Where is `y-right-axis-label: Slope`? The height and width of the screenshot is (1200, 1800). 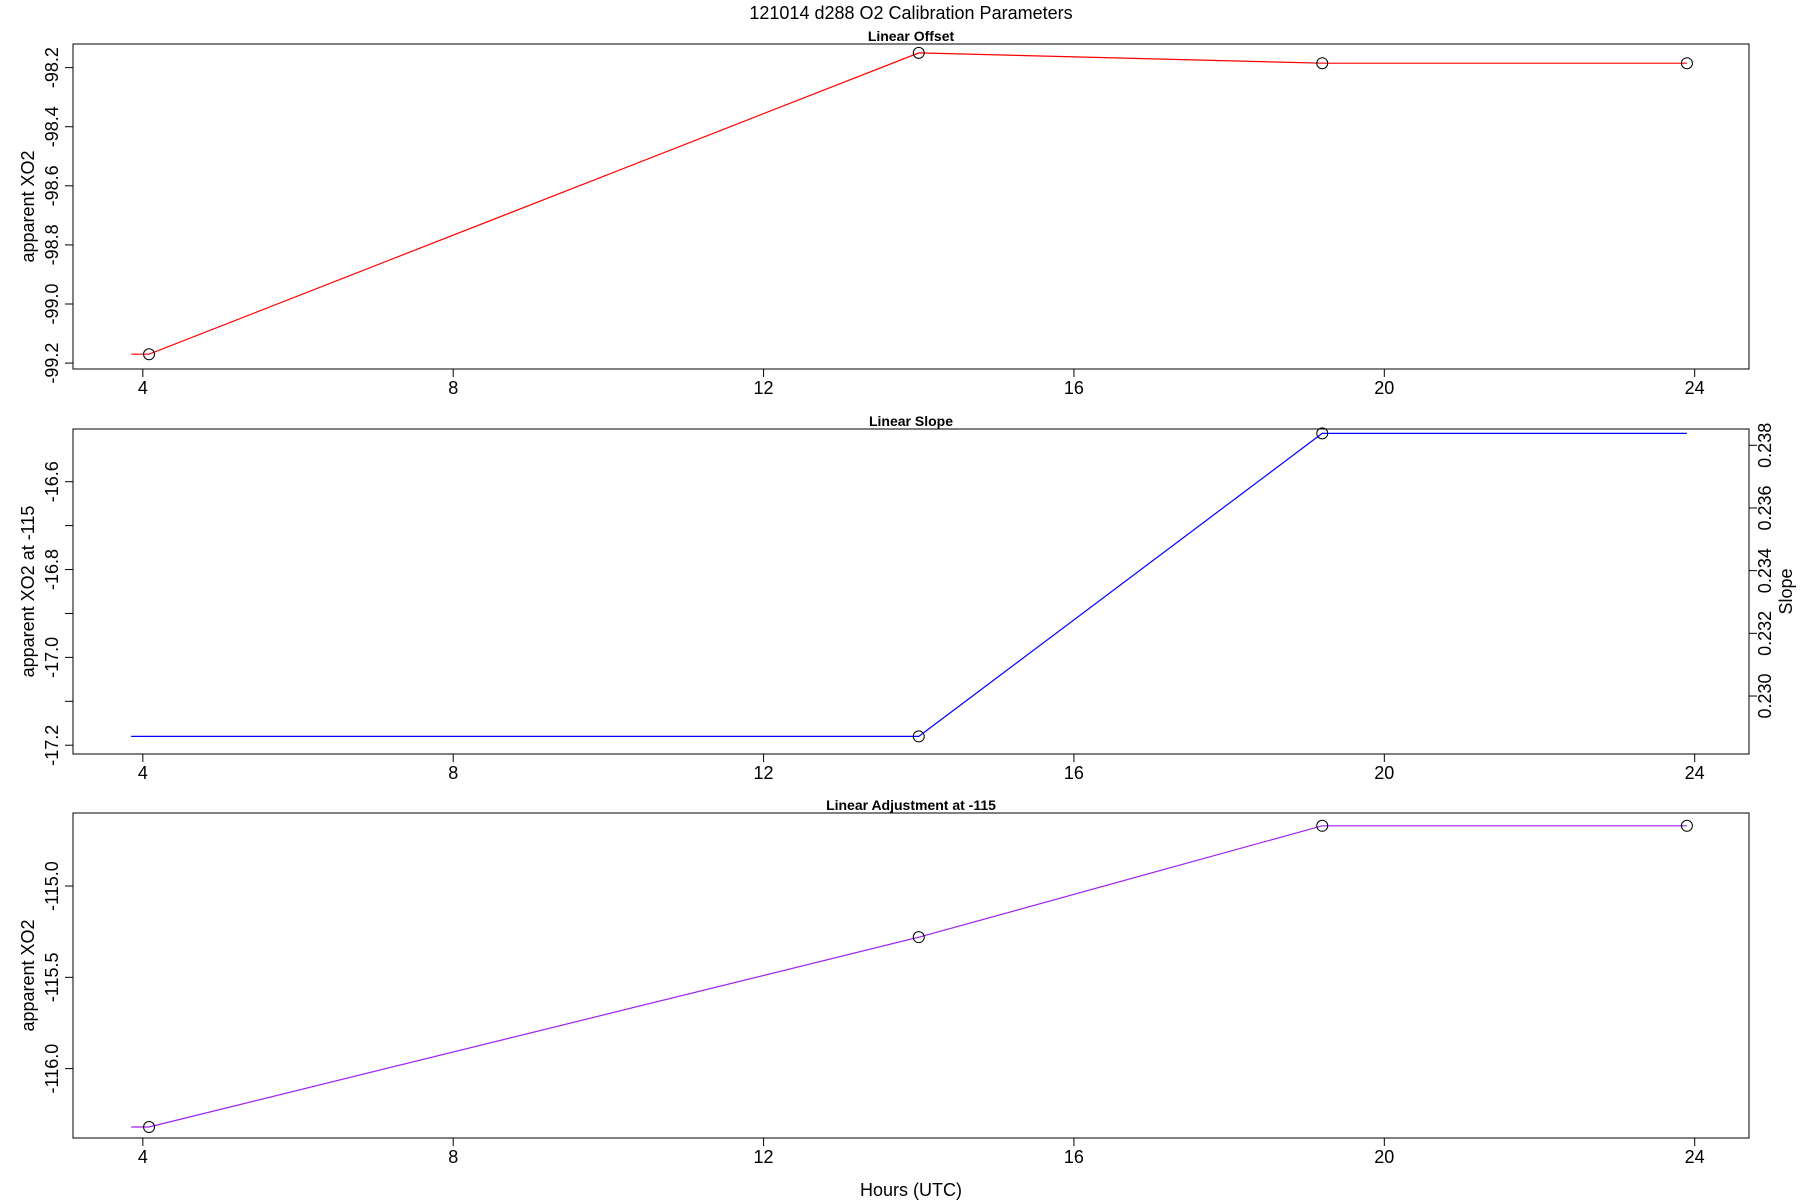
y-right-axis-label: Slope is located at coordinates (1786, 591).